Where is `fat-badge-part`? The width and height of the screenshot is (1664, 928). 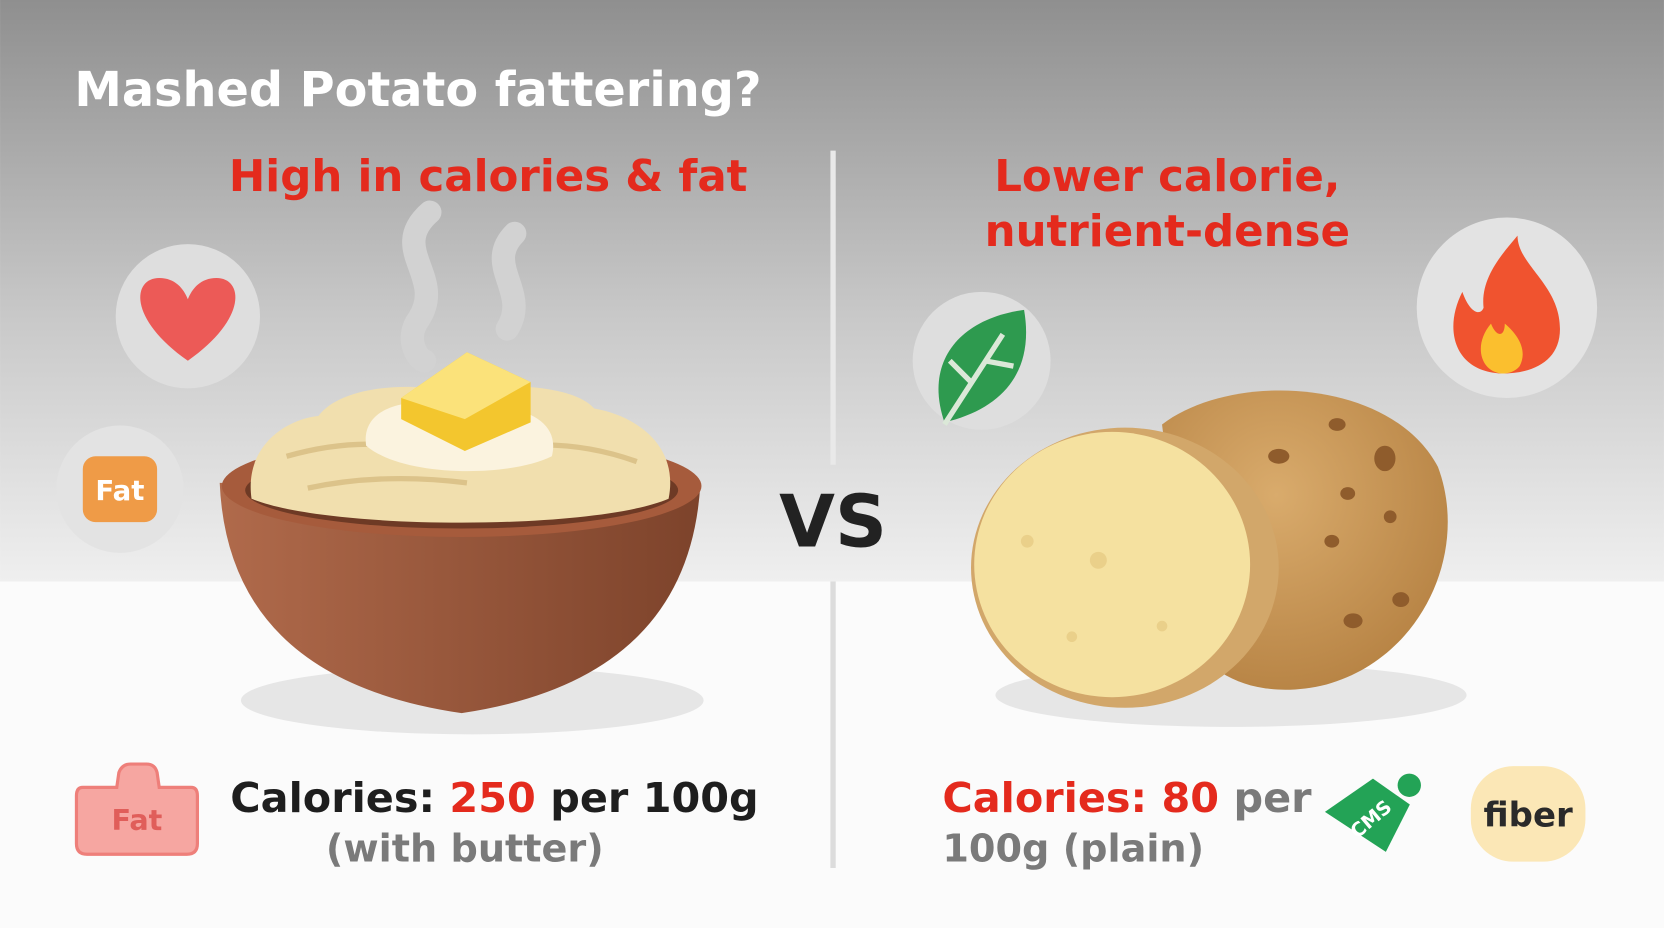
fat-badge-part is located at coordinates (120, 489).